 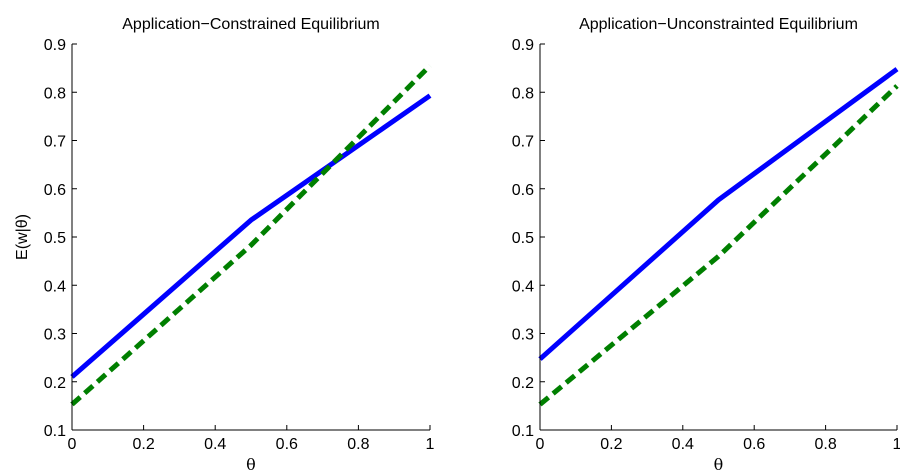 What do you see at coordinates (430, 444) in the screenshot?
I see `left-chart-x-tick-label: 1` at bounding box center [430, 444].